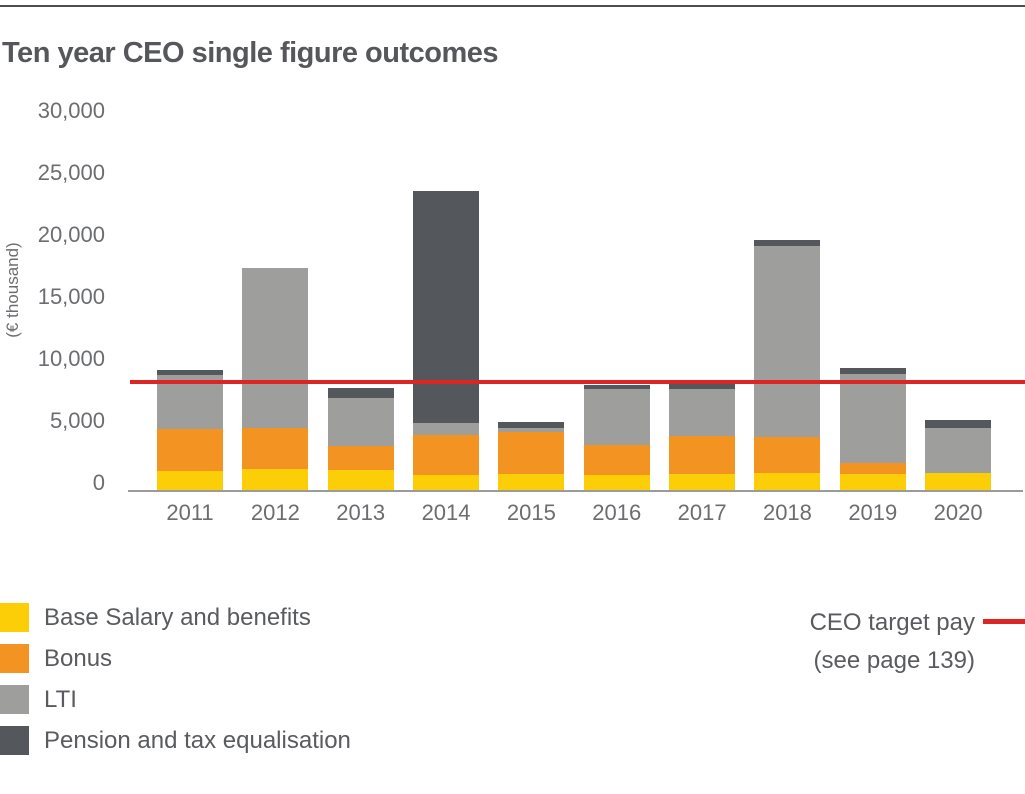  I want to click on stacked-bar-2020, so click(958, 454).